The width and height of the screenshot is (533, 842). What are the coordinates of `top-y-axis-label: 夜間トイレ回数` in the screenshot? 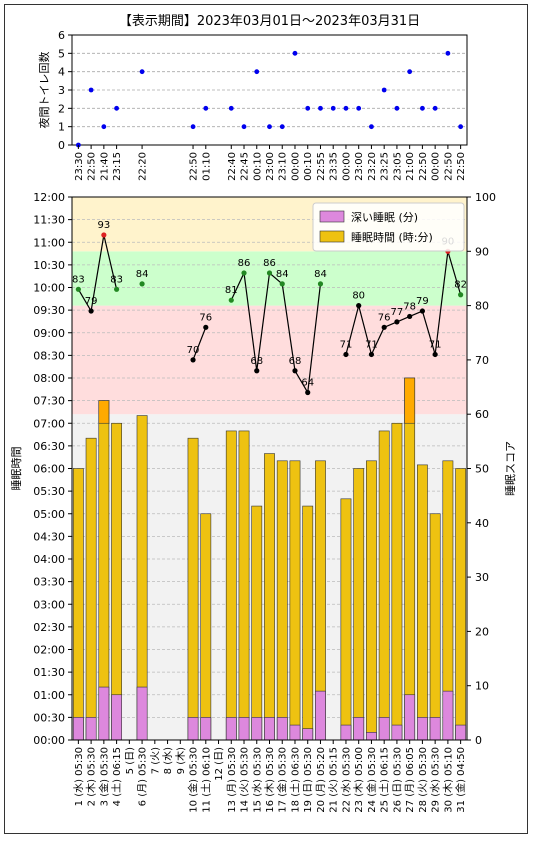 It's located at (44, 90).